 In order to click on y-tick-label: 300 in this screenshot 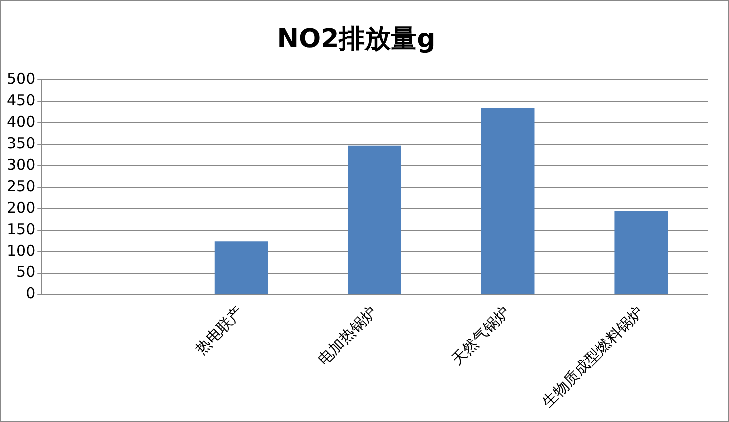, I will do `click(21, 165)`.